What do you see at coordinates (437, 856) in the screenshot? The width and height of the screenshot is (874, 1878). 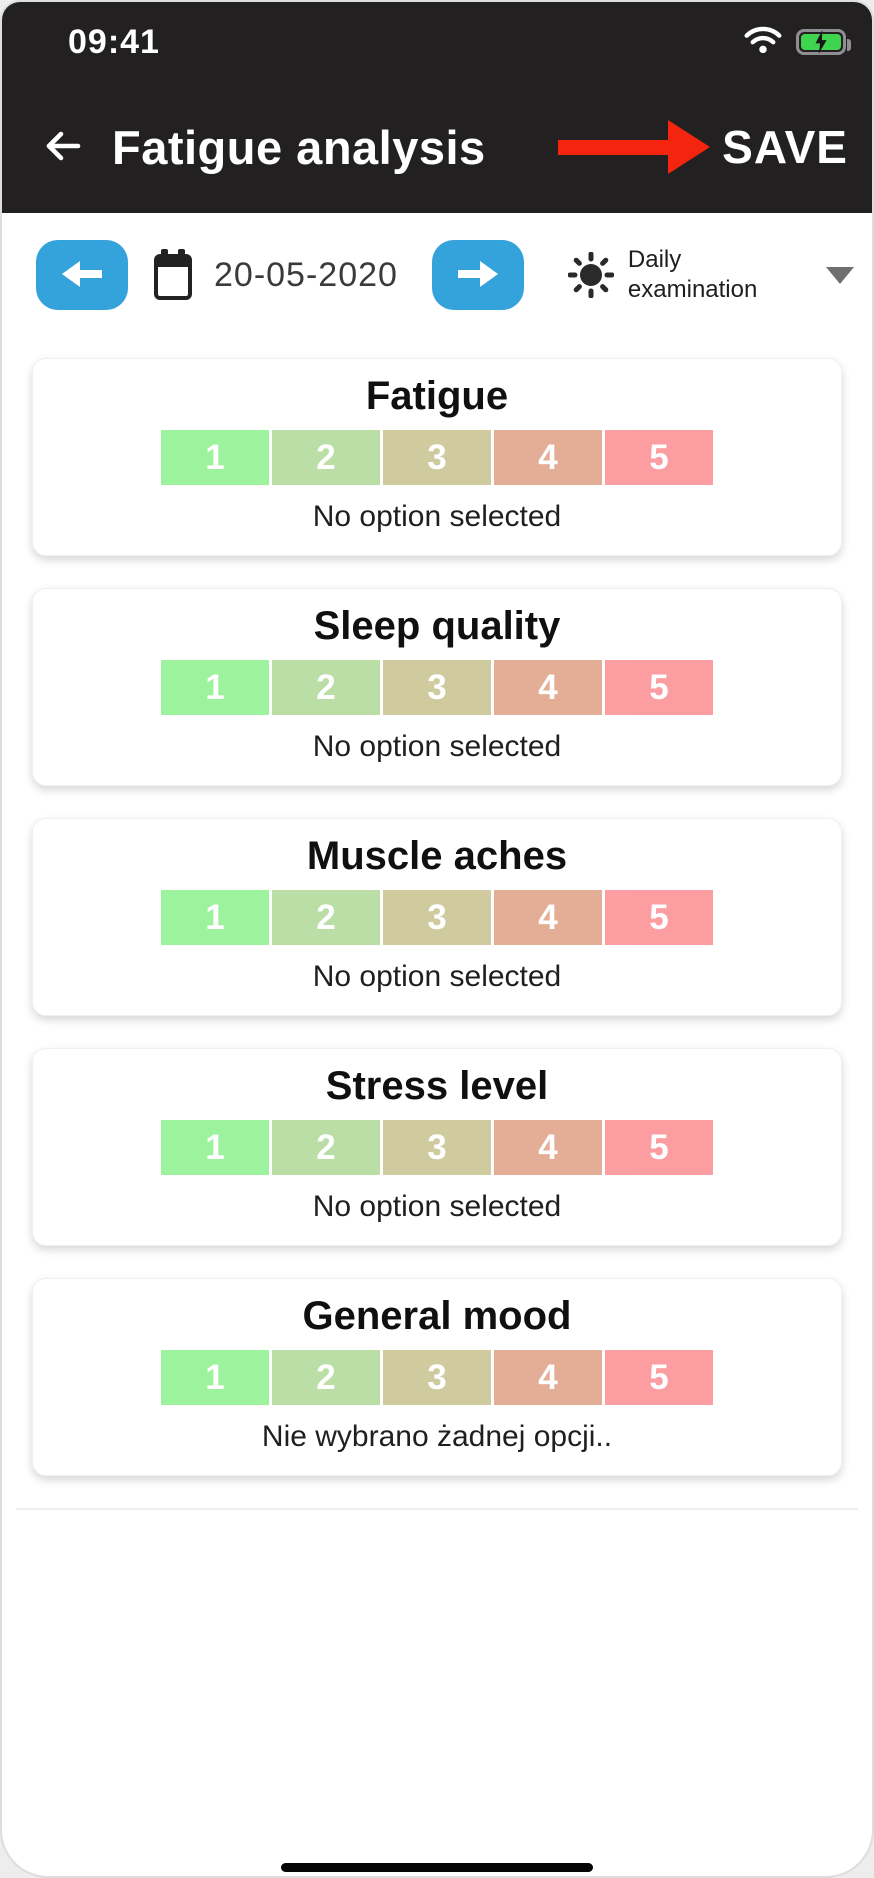 I see `card-title: Muscle aches` at bounding box center [437, 856].